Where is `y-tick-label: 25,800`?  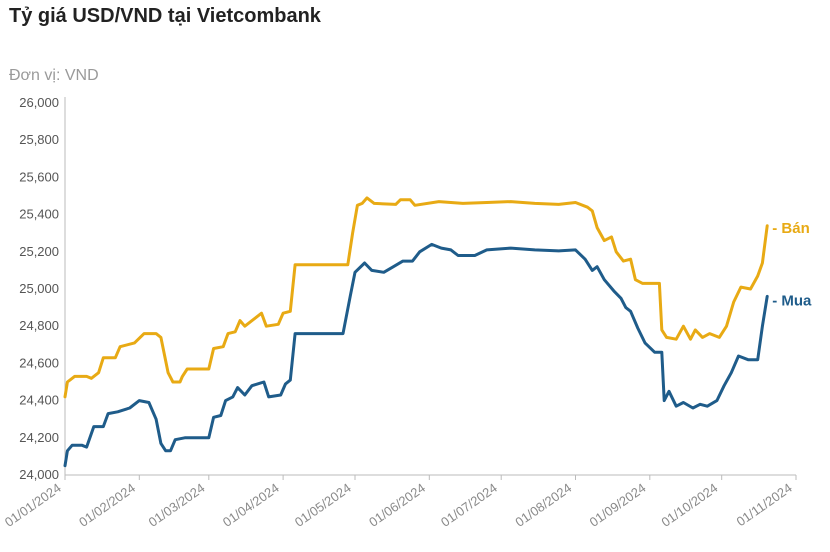 y-tick-label: 25,800 is located at coordinates (39, 139).